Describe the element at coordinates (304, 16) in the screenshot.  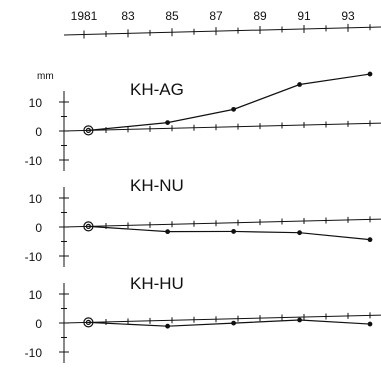
I see `year-tick-label: 91` at that location.